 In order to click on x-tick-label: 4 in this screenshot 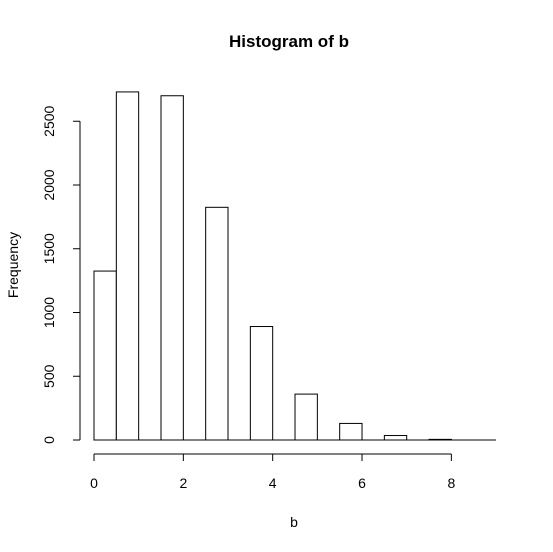, I will do `click(273, 483)`.